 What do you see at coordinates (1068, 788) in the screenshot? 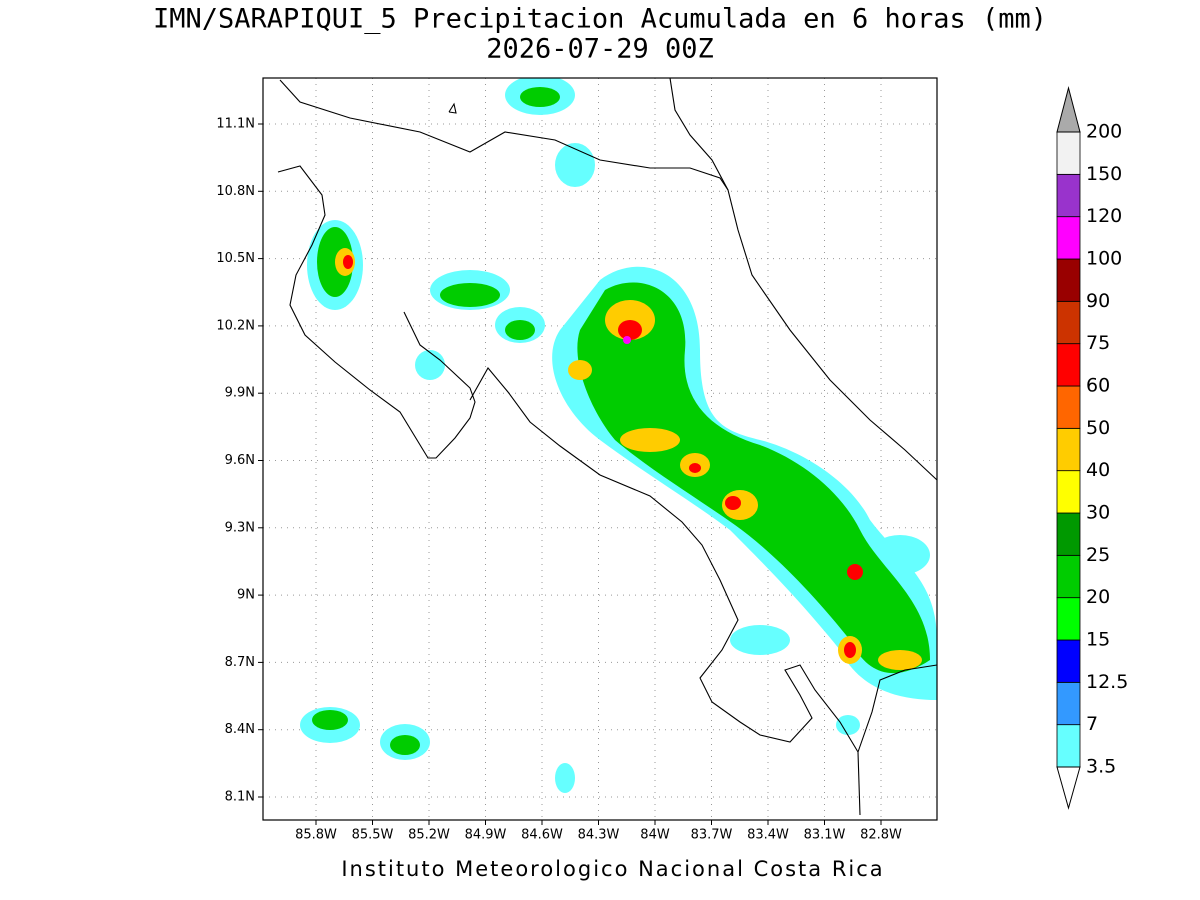
I see `colorbar-under` at bounding box center [1068, 788].